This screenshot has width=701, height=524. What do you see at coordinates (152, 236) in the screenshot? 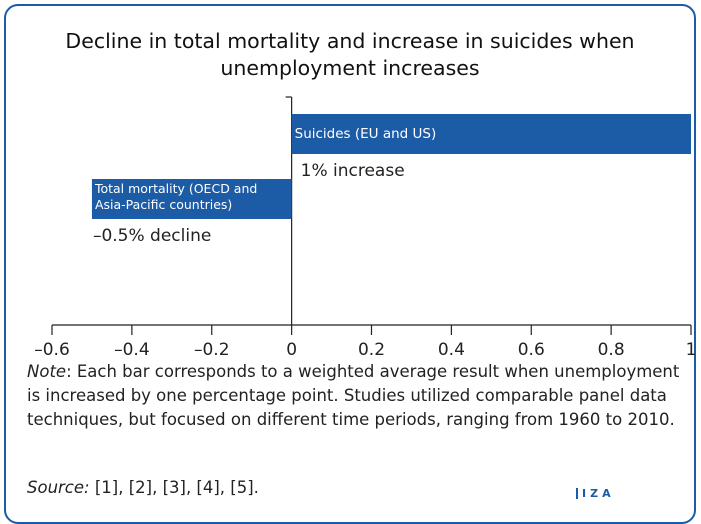
I see `value-label: –0.5% decline` at bounding box center [152, 236].